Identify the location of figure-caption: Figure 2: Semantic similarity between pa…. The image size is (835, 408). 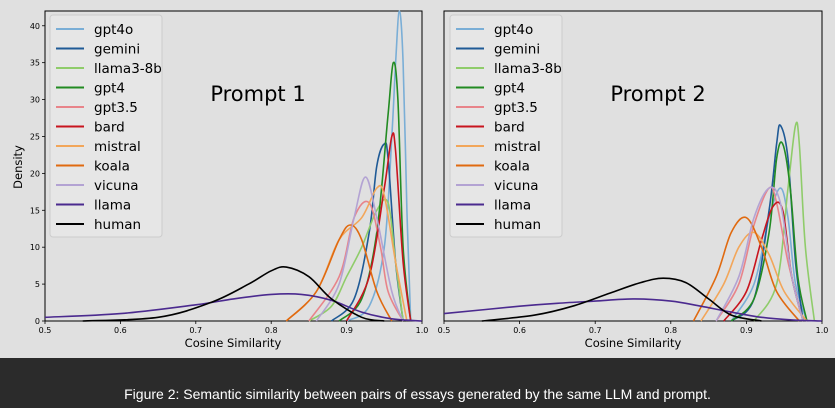
(417, 394).